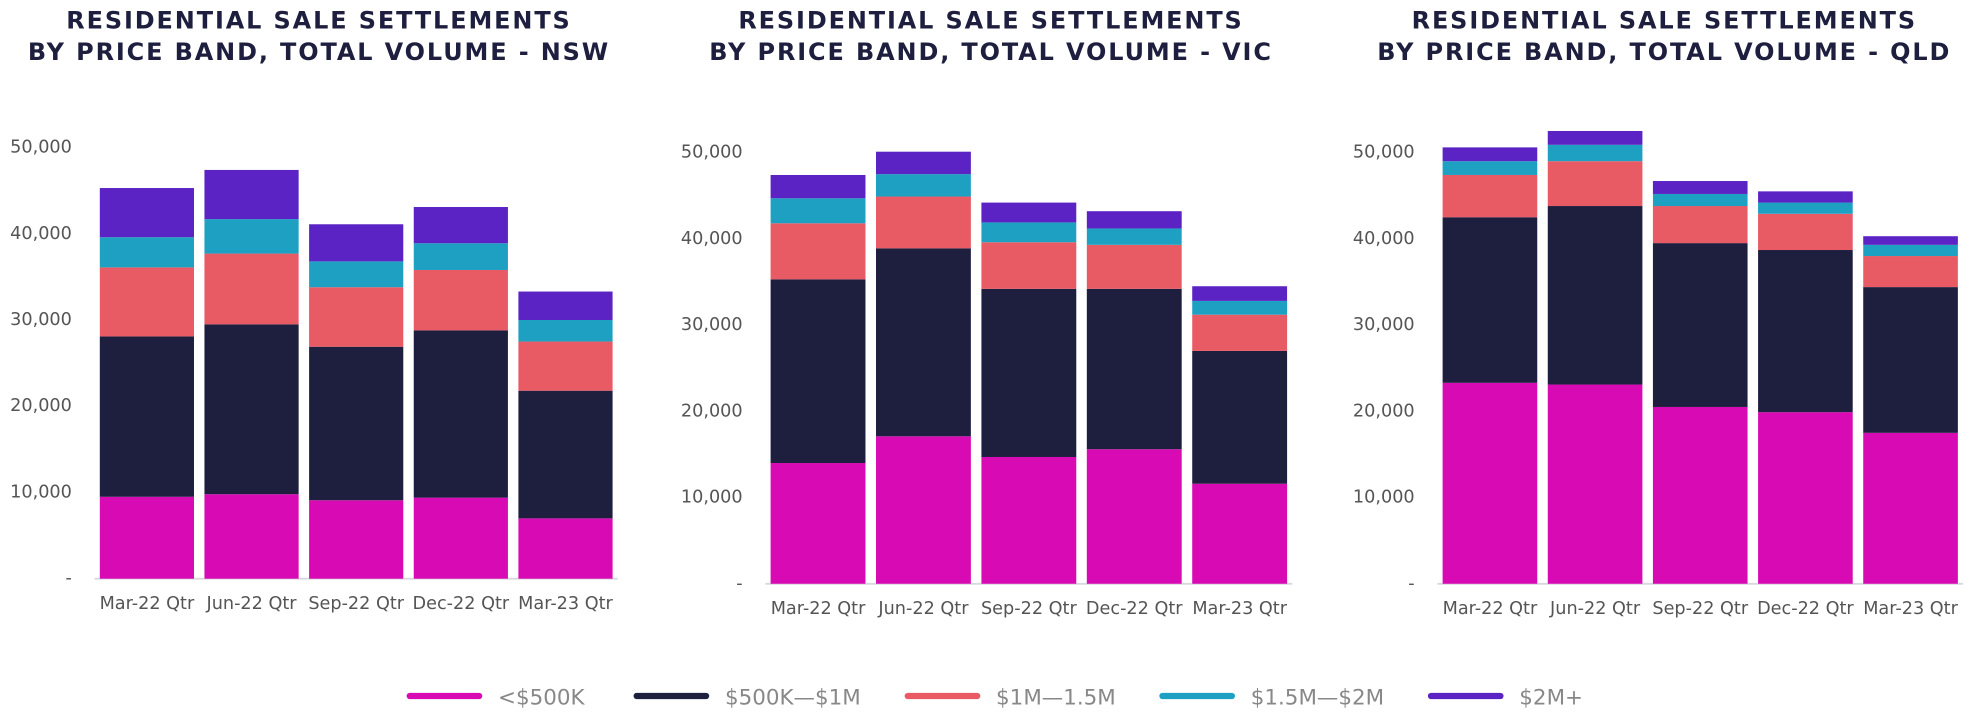 This screenshot has height=713, width=1977. What do you see at coordinates (1664, 52) in the screenshot?
I see `chart-title: BY PRICE BAND, TOTAL VOLUME - QLD` at bounding box center [1664, 52].